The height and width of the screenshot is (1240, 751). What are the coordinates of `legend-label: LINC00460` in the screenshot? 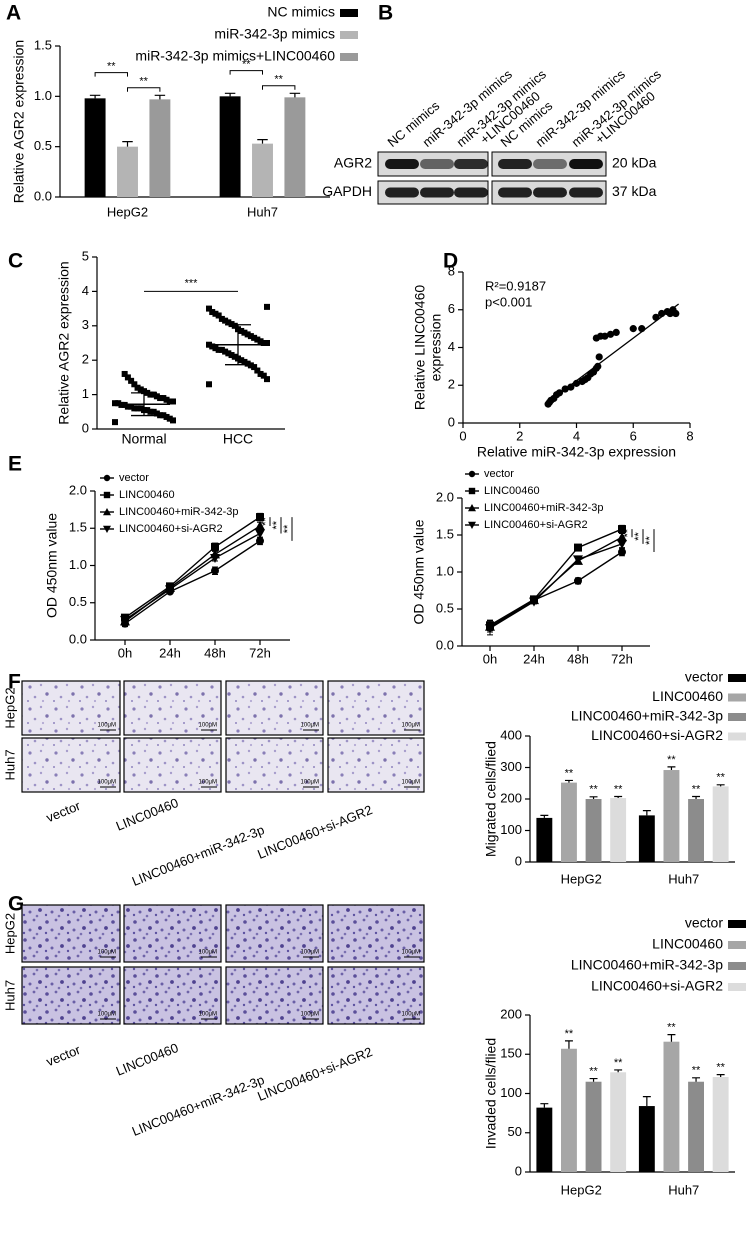 It's located at (512, 491).